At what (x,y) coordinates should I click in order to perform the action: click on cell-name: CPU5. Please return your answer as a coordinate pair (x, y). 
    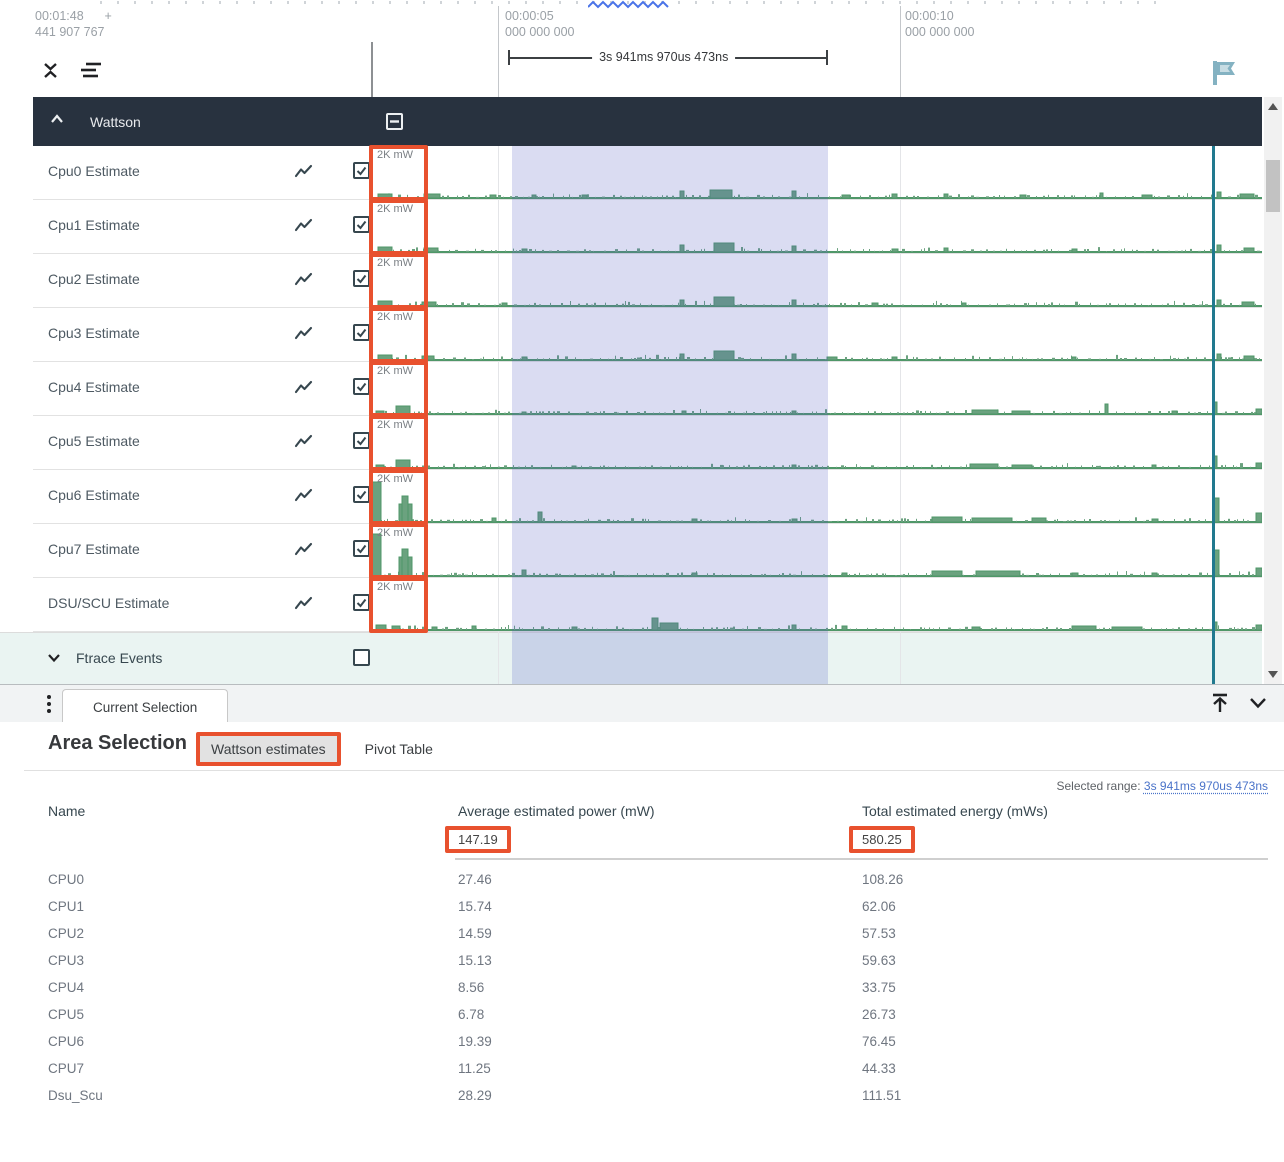
    Looking at the image, I should click on (66, 1014).